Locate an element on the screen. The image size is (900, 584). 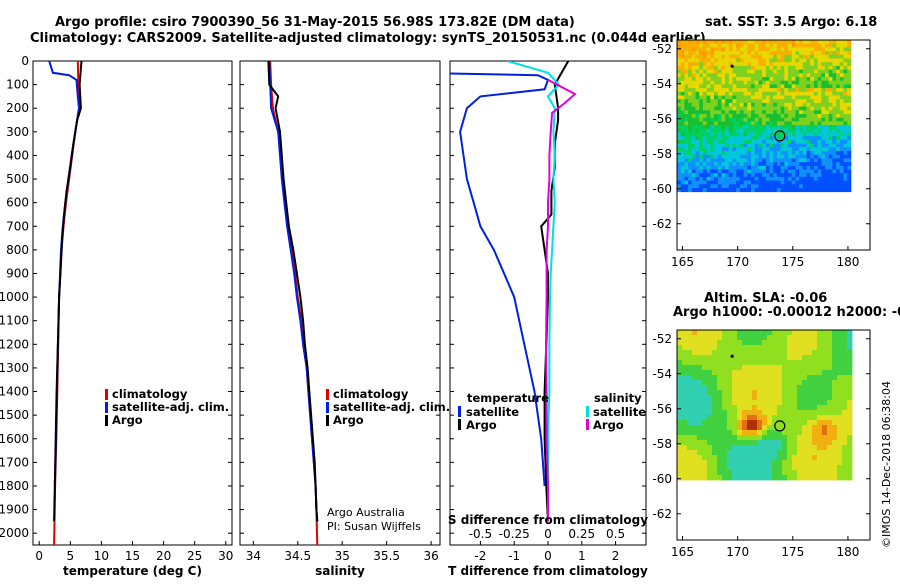
imos-watermark: ©IMOS 14-Dec-2018 06:38:04 is located at coordinates (886, 464).